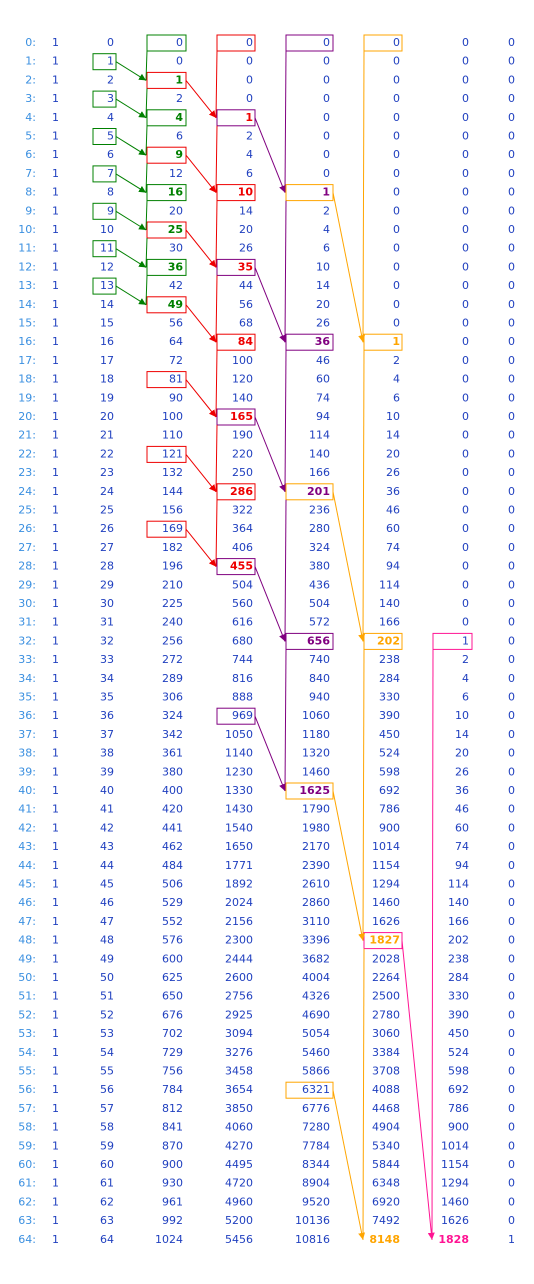 The image size is (534, 1284). Describe the element at coordinates (455, 1183) in the screenshot. I see `cell-value: 1294` at that location.